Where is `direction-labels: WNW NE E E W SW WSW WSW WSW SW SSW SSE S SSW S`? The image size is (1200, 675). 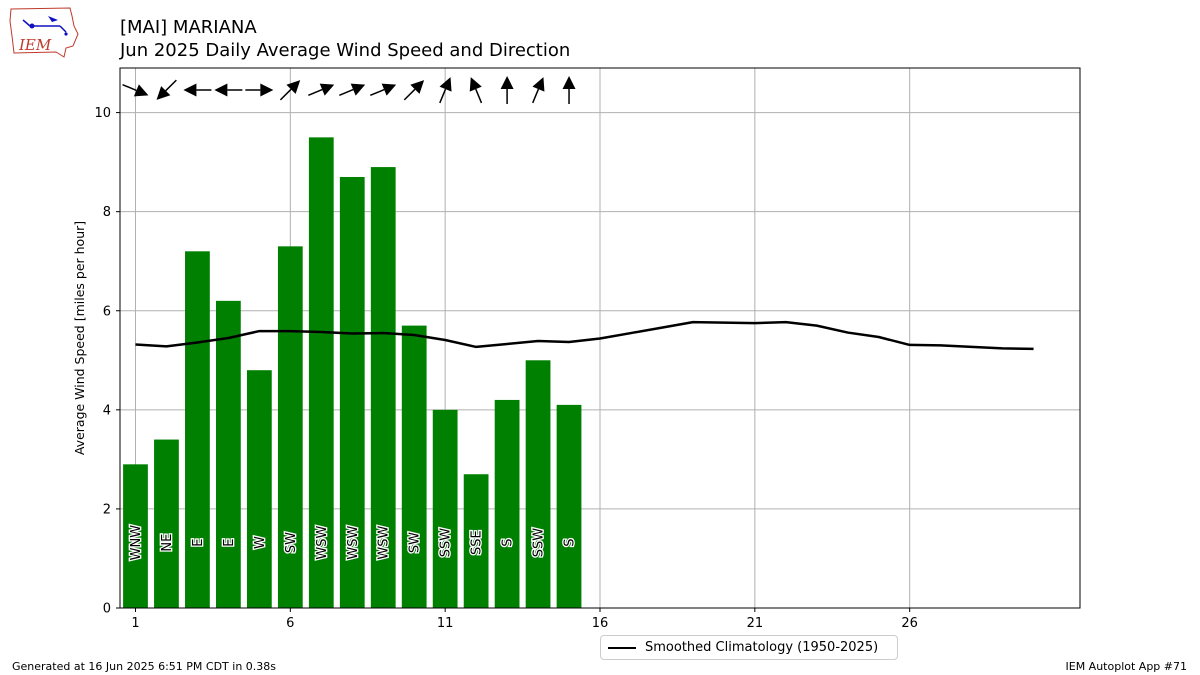 direction-labels: WNW NE E E W SW WSW WSW WSW SW SSW SSE S SSW S is located at coordinates (353, 542).